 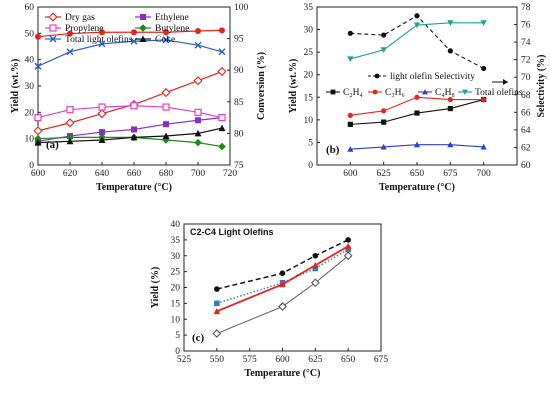 I want to click on x-tick-label: 640, so click(x=102, y=174).